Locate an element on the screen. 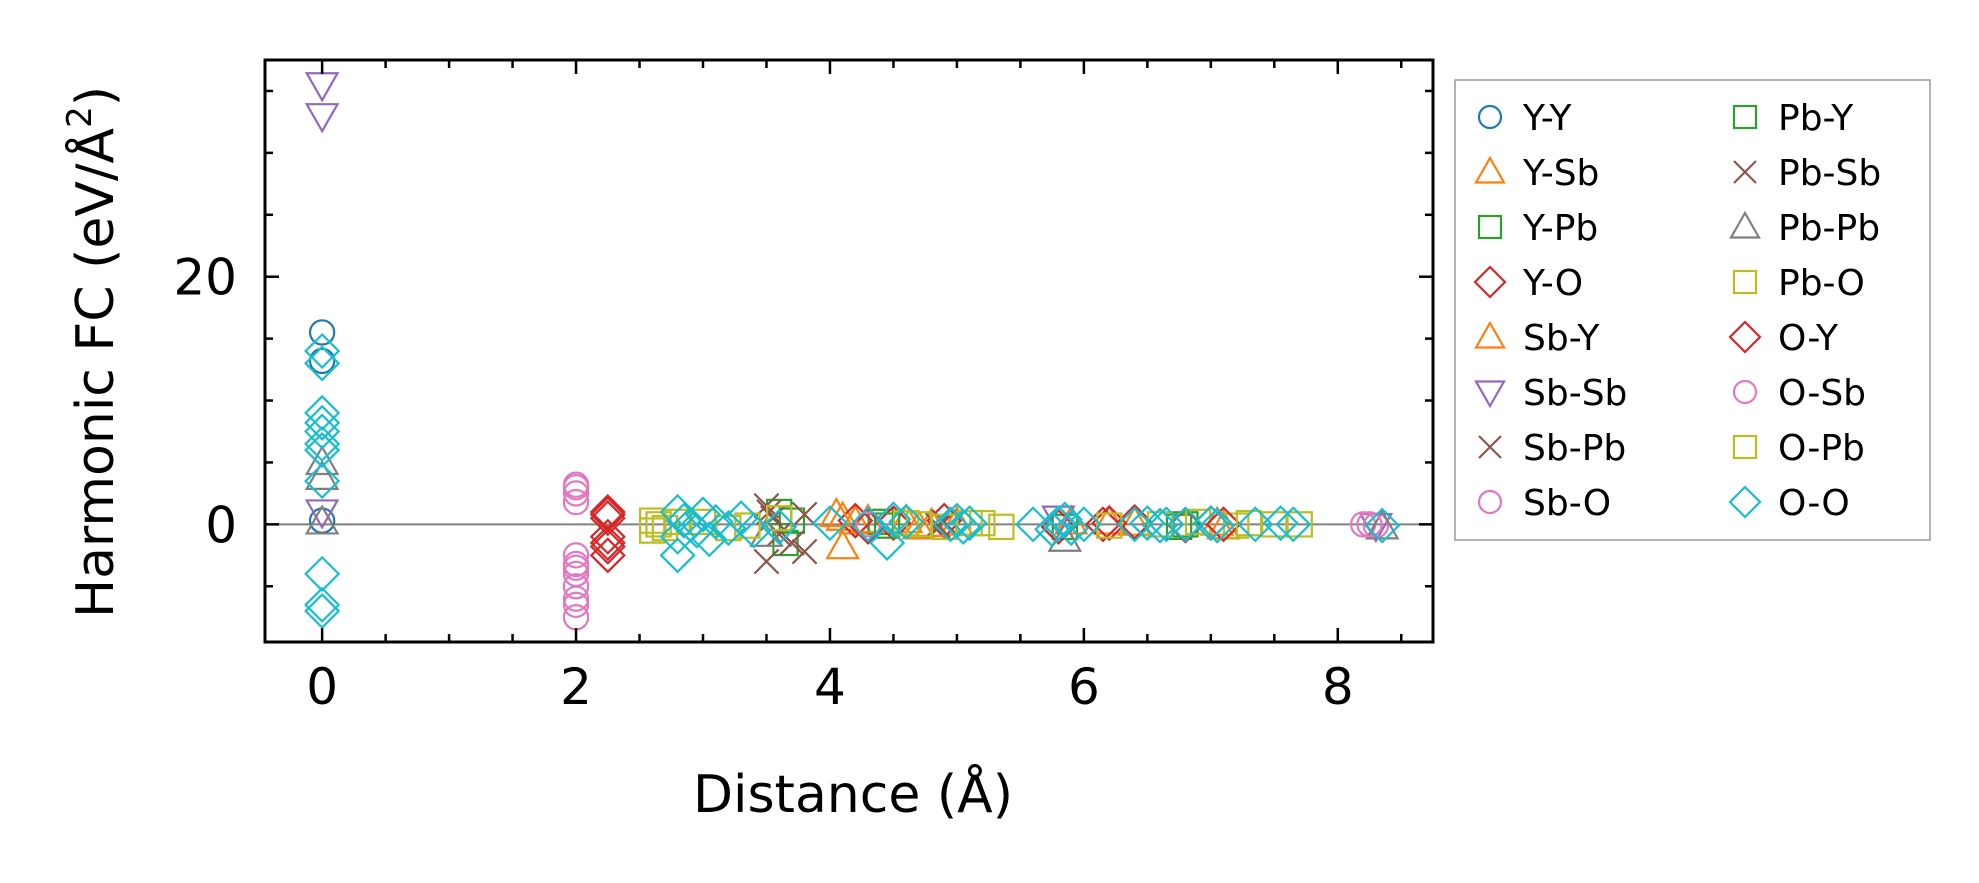  legend-label: Y-Pb is located at coordinates (1560, 228).